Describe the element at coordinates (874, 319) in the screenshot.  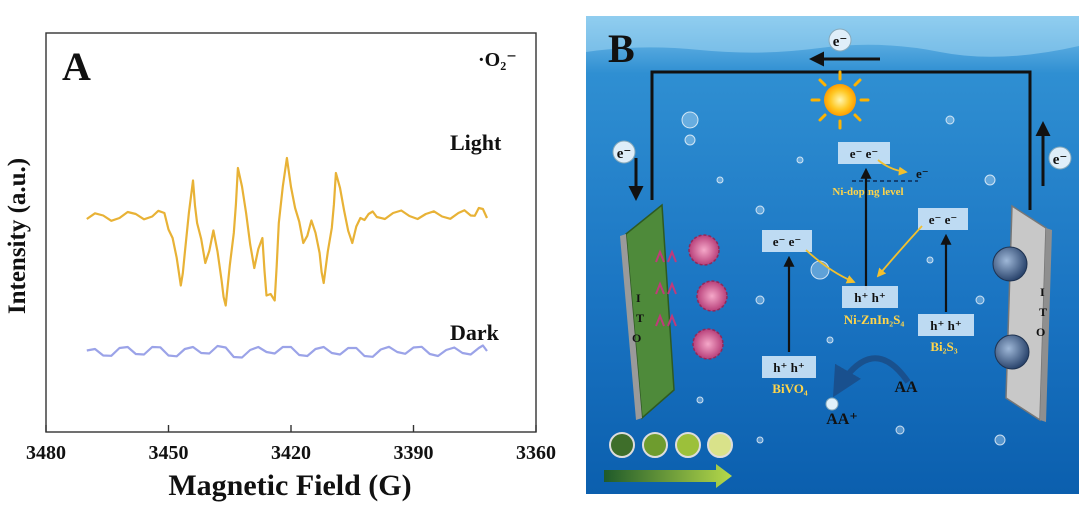
I see `nizis-label: Ni-ZnIn₂S₄` at that location.